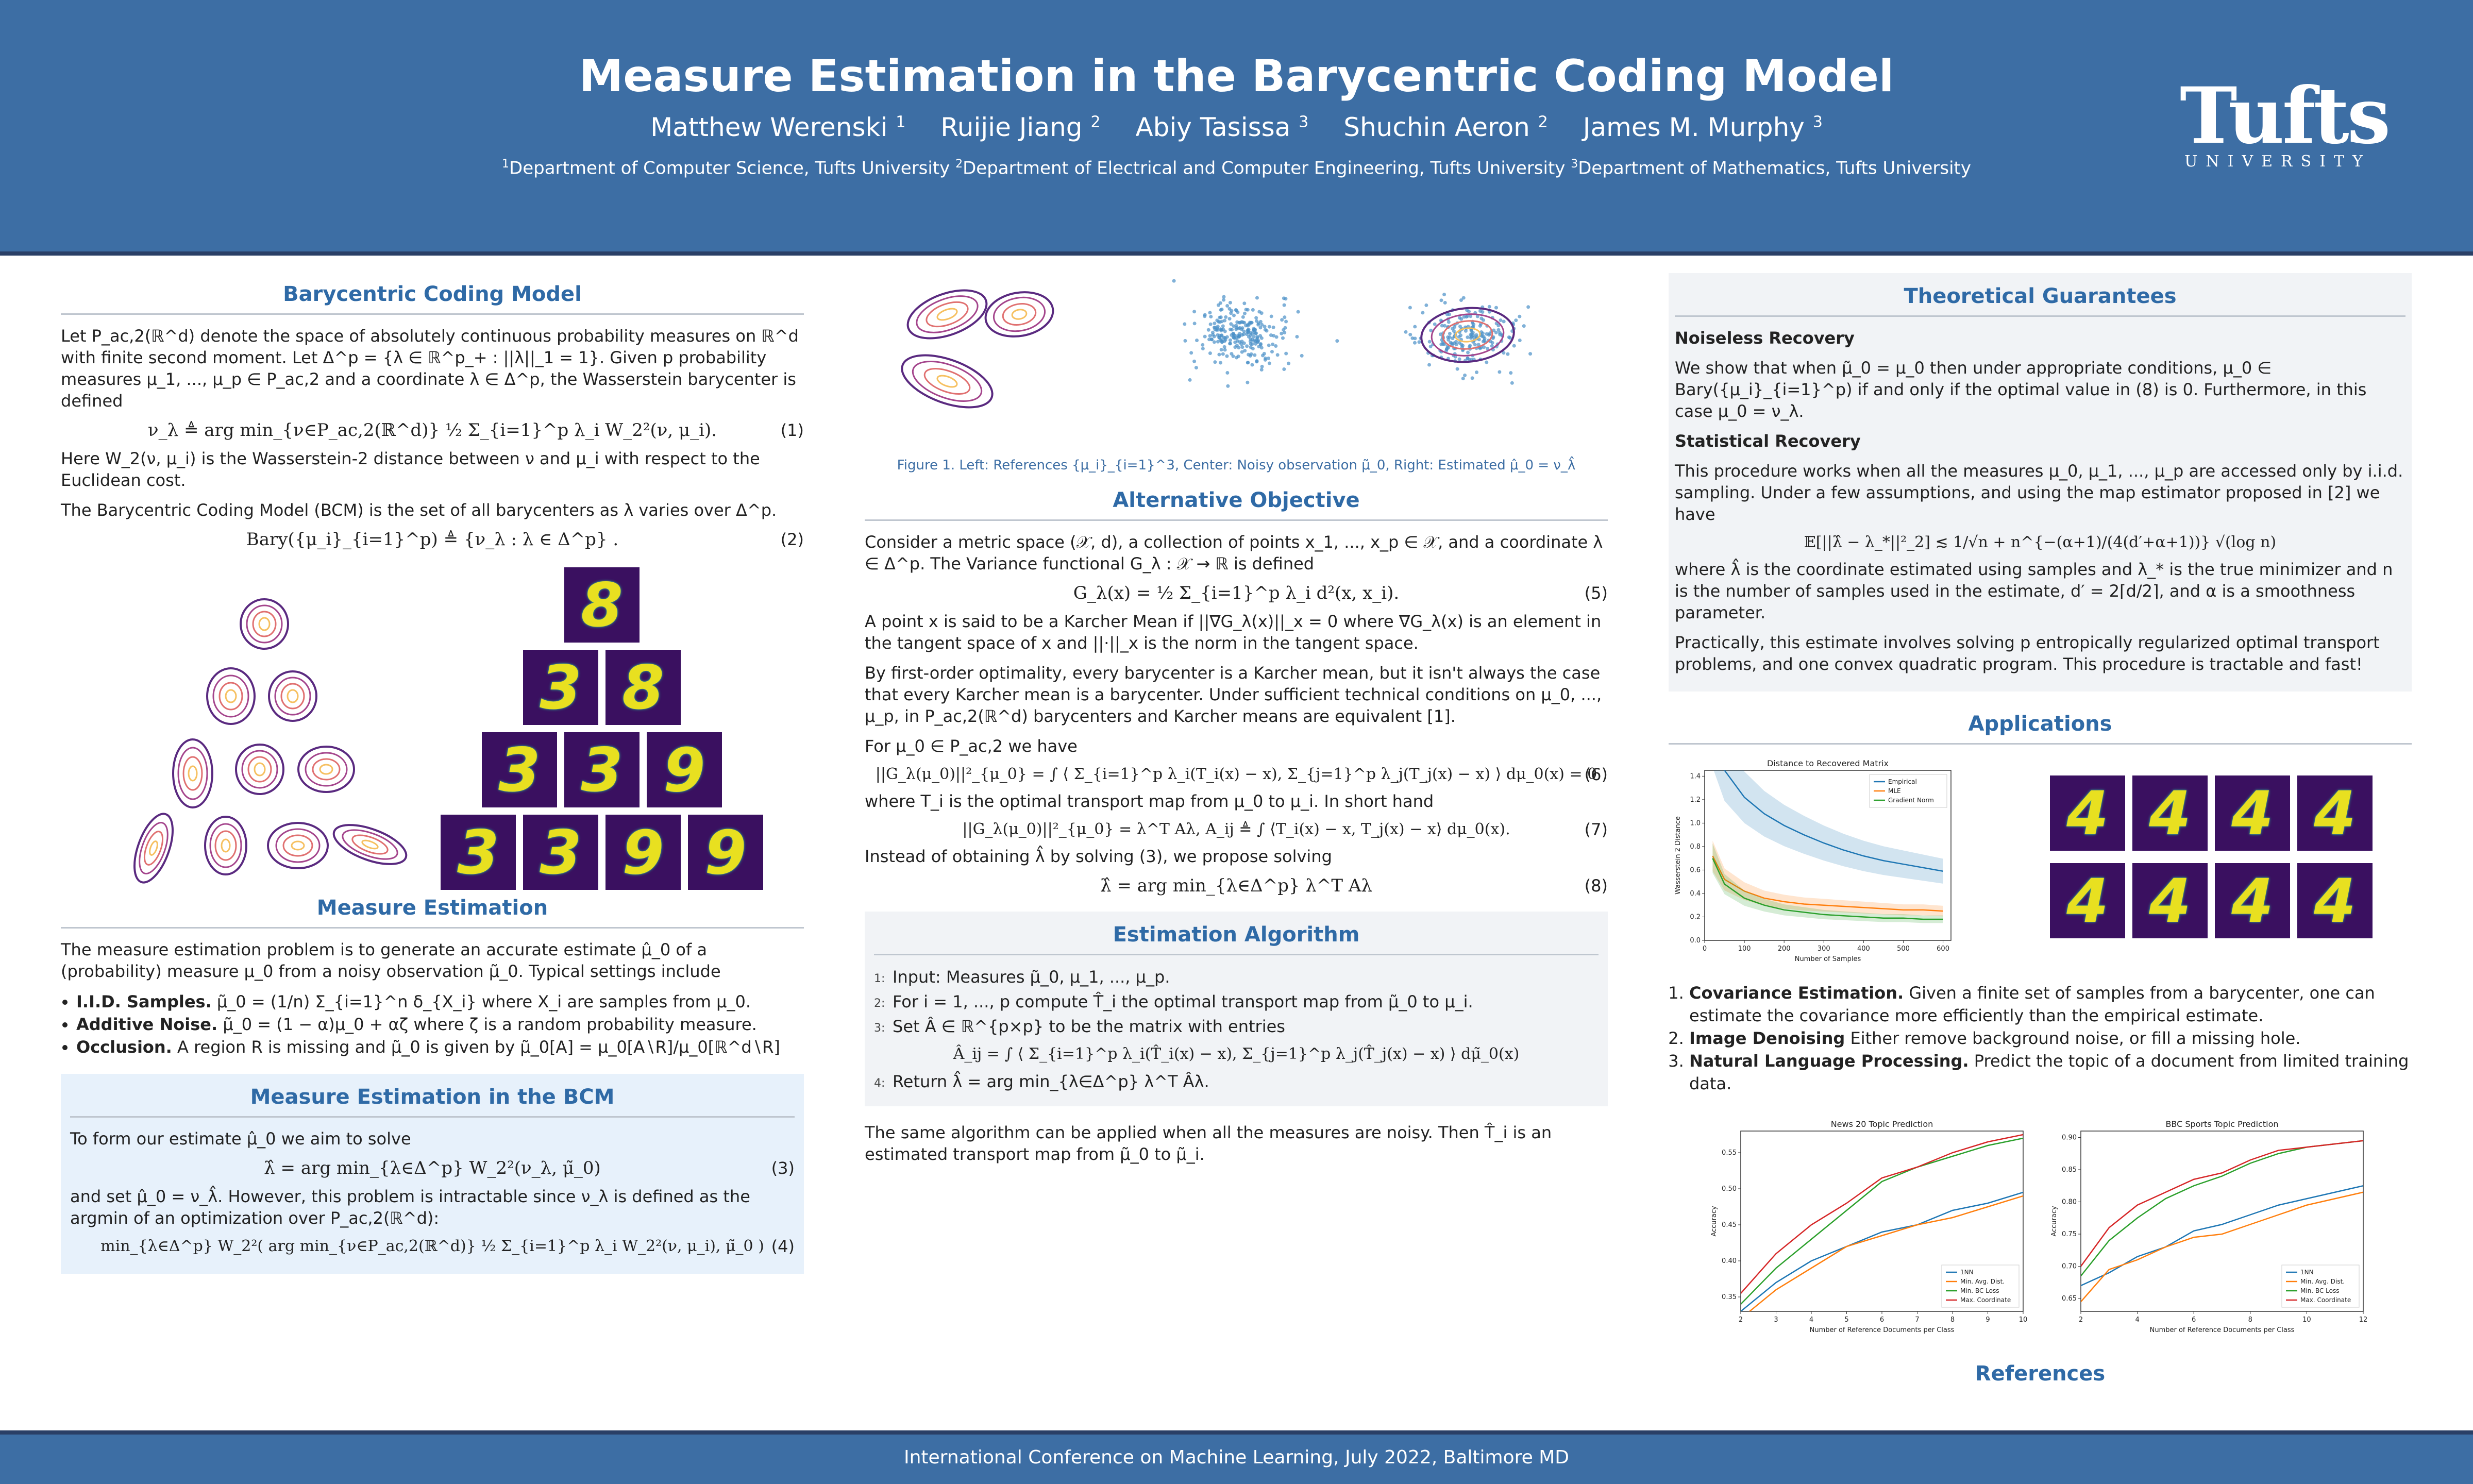 The width and height of the screenshot is (2473, 1484). I want to click on x-tick-label: 5, so click(1846, 1320).